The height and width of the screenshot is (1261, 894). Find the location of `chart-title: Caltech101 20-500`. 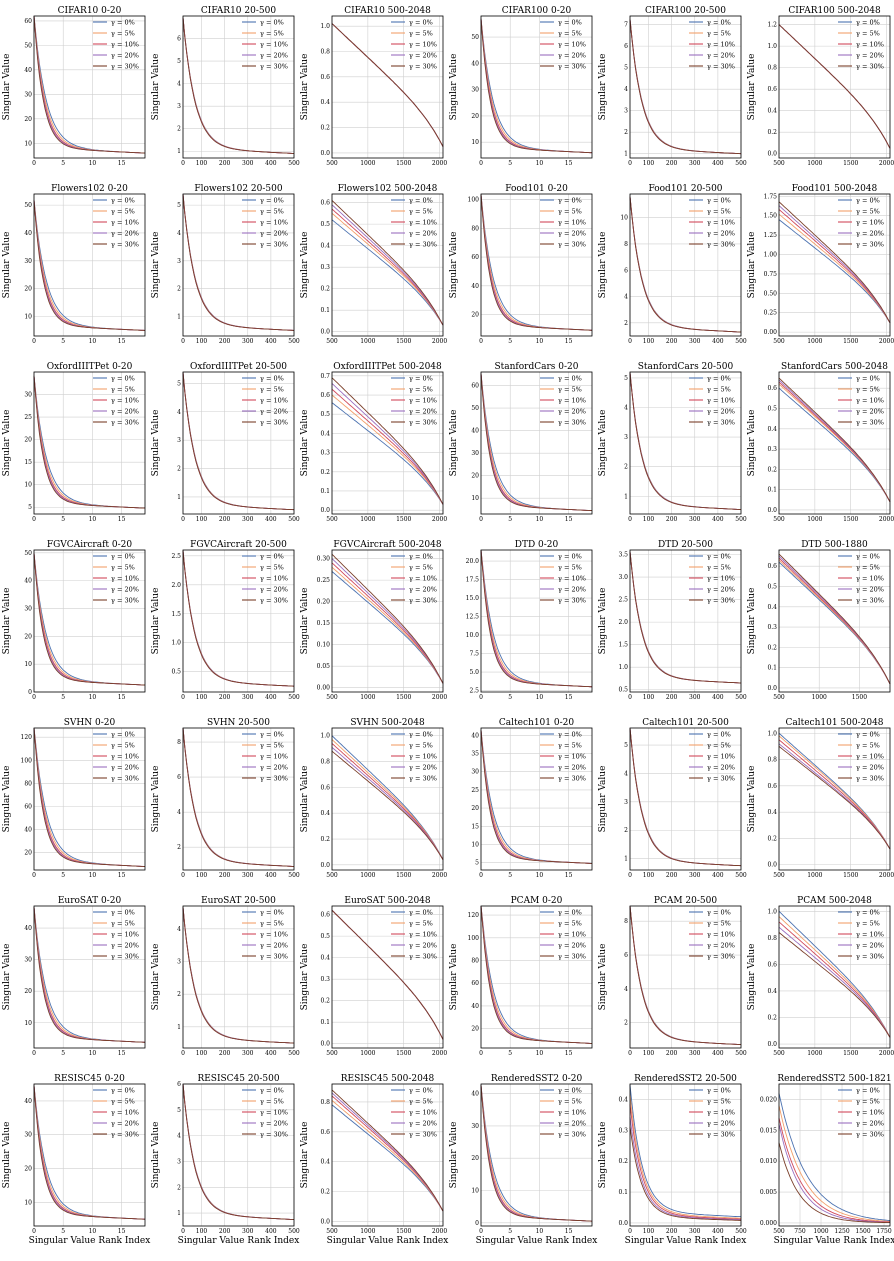

chart-title: Caltech101 20-500 is located at coordinates (685, 723).